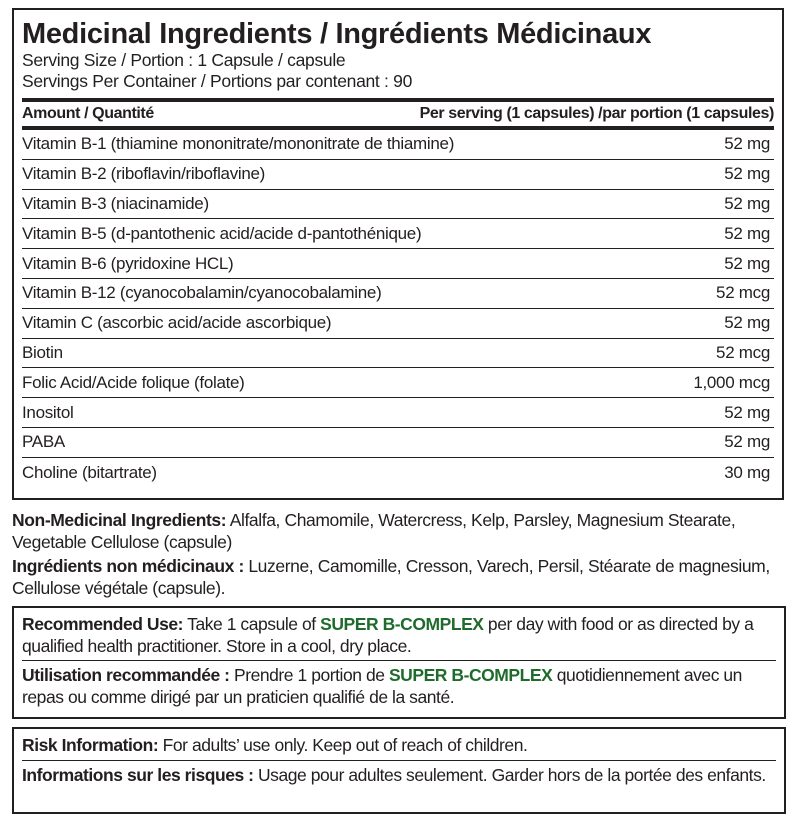 This screenshot has width=800, height=818. I want to click on label: Informations sur les risques :, so click(138, 774).